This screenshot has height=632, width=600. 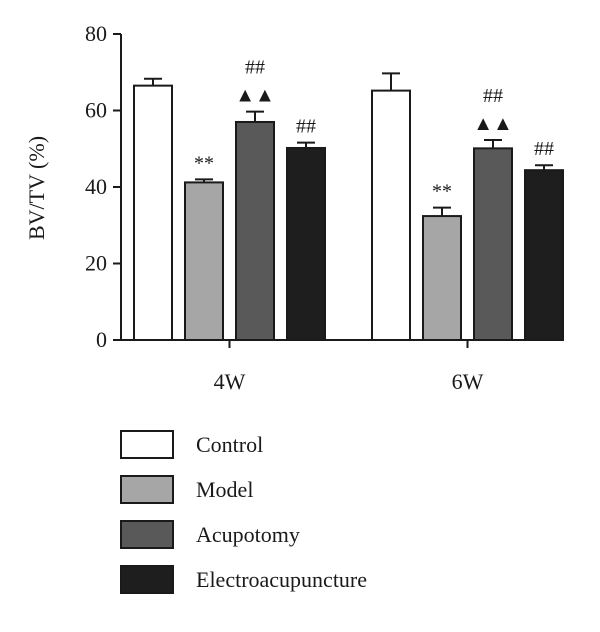 What do you see at coordinates (248, 534) in the screenshot?
I see `legend-label: Acupotomy` at bounding box center [248, 534].